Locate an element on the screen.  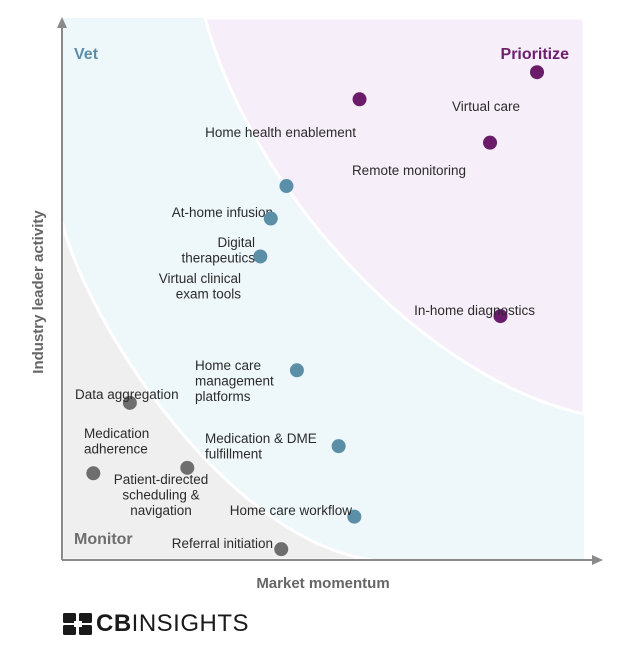
marker-at-home-infusion is located at coordinates (286, 186).